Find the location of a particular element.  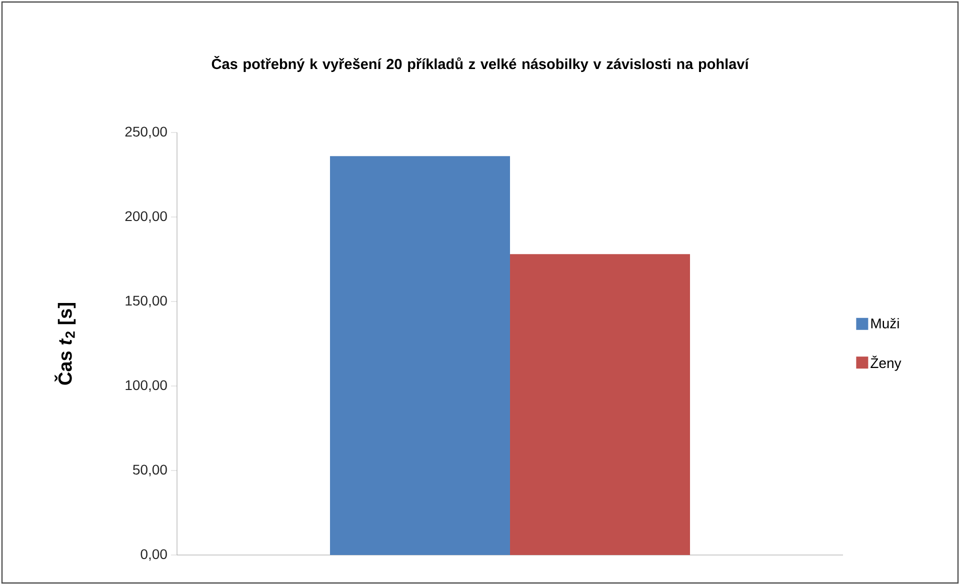

y-tick-label: 100,00 is located at coordinates (146, 386).